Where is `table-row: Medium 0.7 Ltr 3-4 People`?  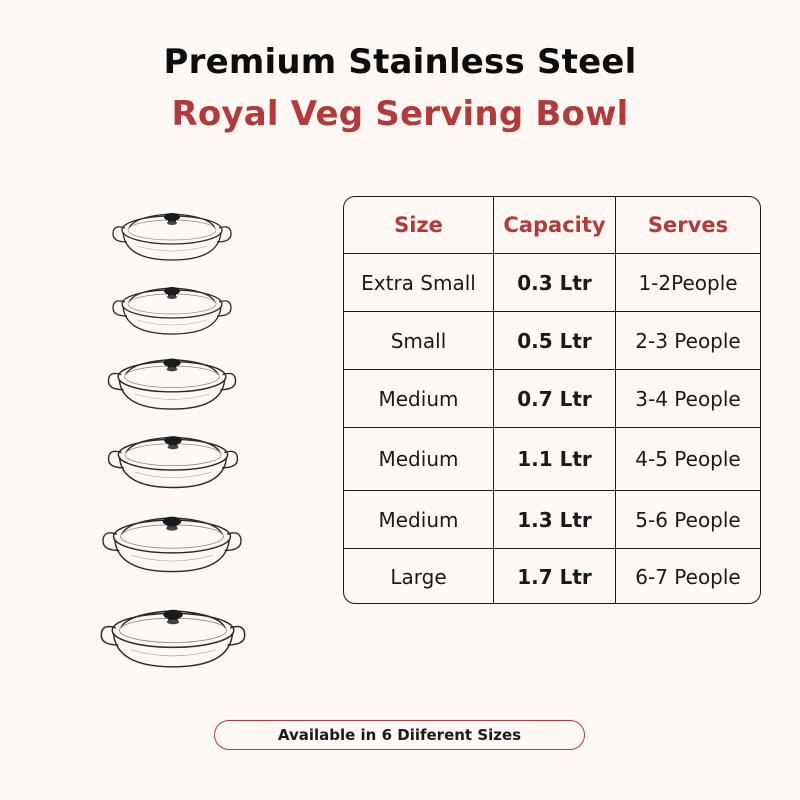 table-row: Medium 0.7 Ltr 3-4 People is located at coordinates (552, 399).